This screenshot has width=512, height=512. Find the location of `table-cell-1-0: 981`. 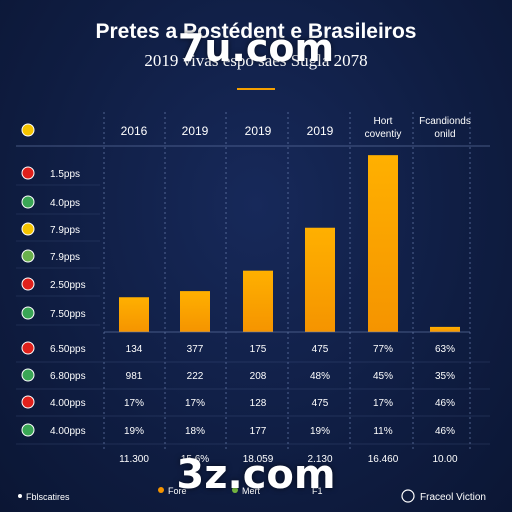

table-cell-1-0: 981 is located at coordinates (134, 376).